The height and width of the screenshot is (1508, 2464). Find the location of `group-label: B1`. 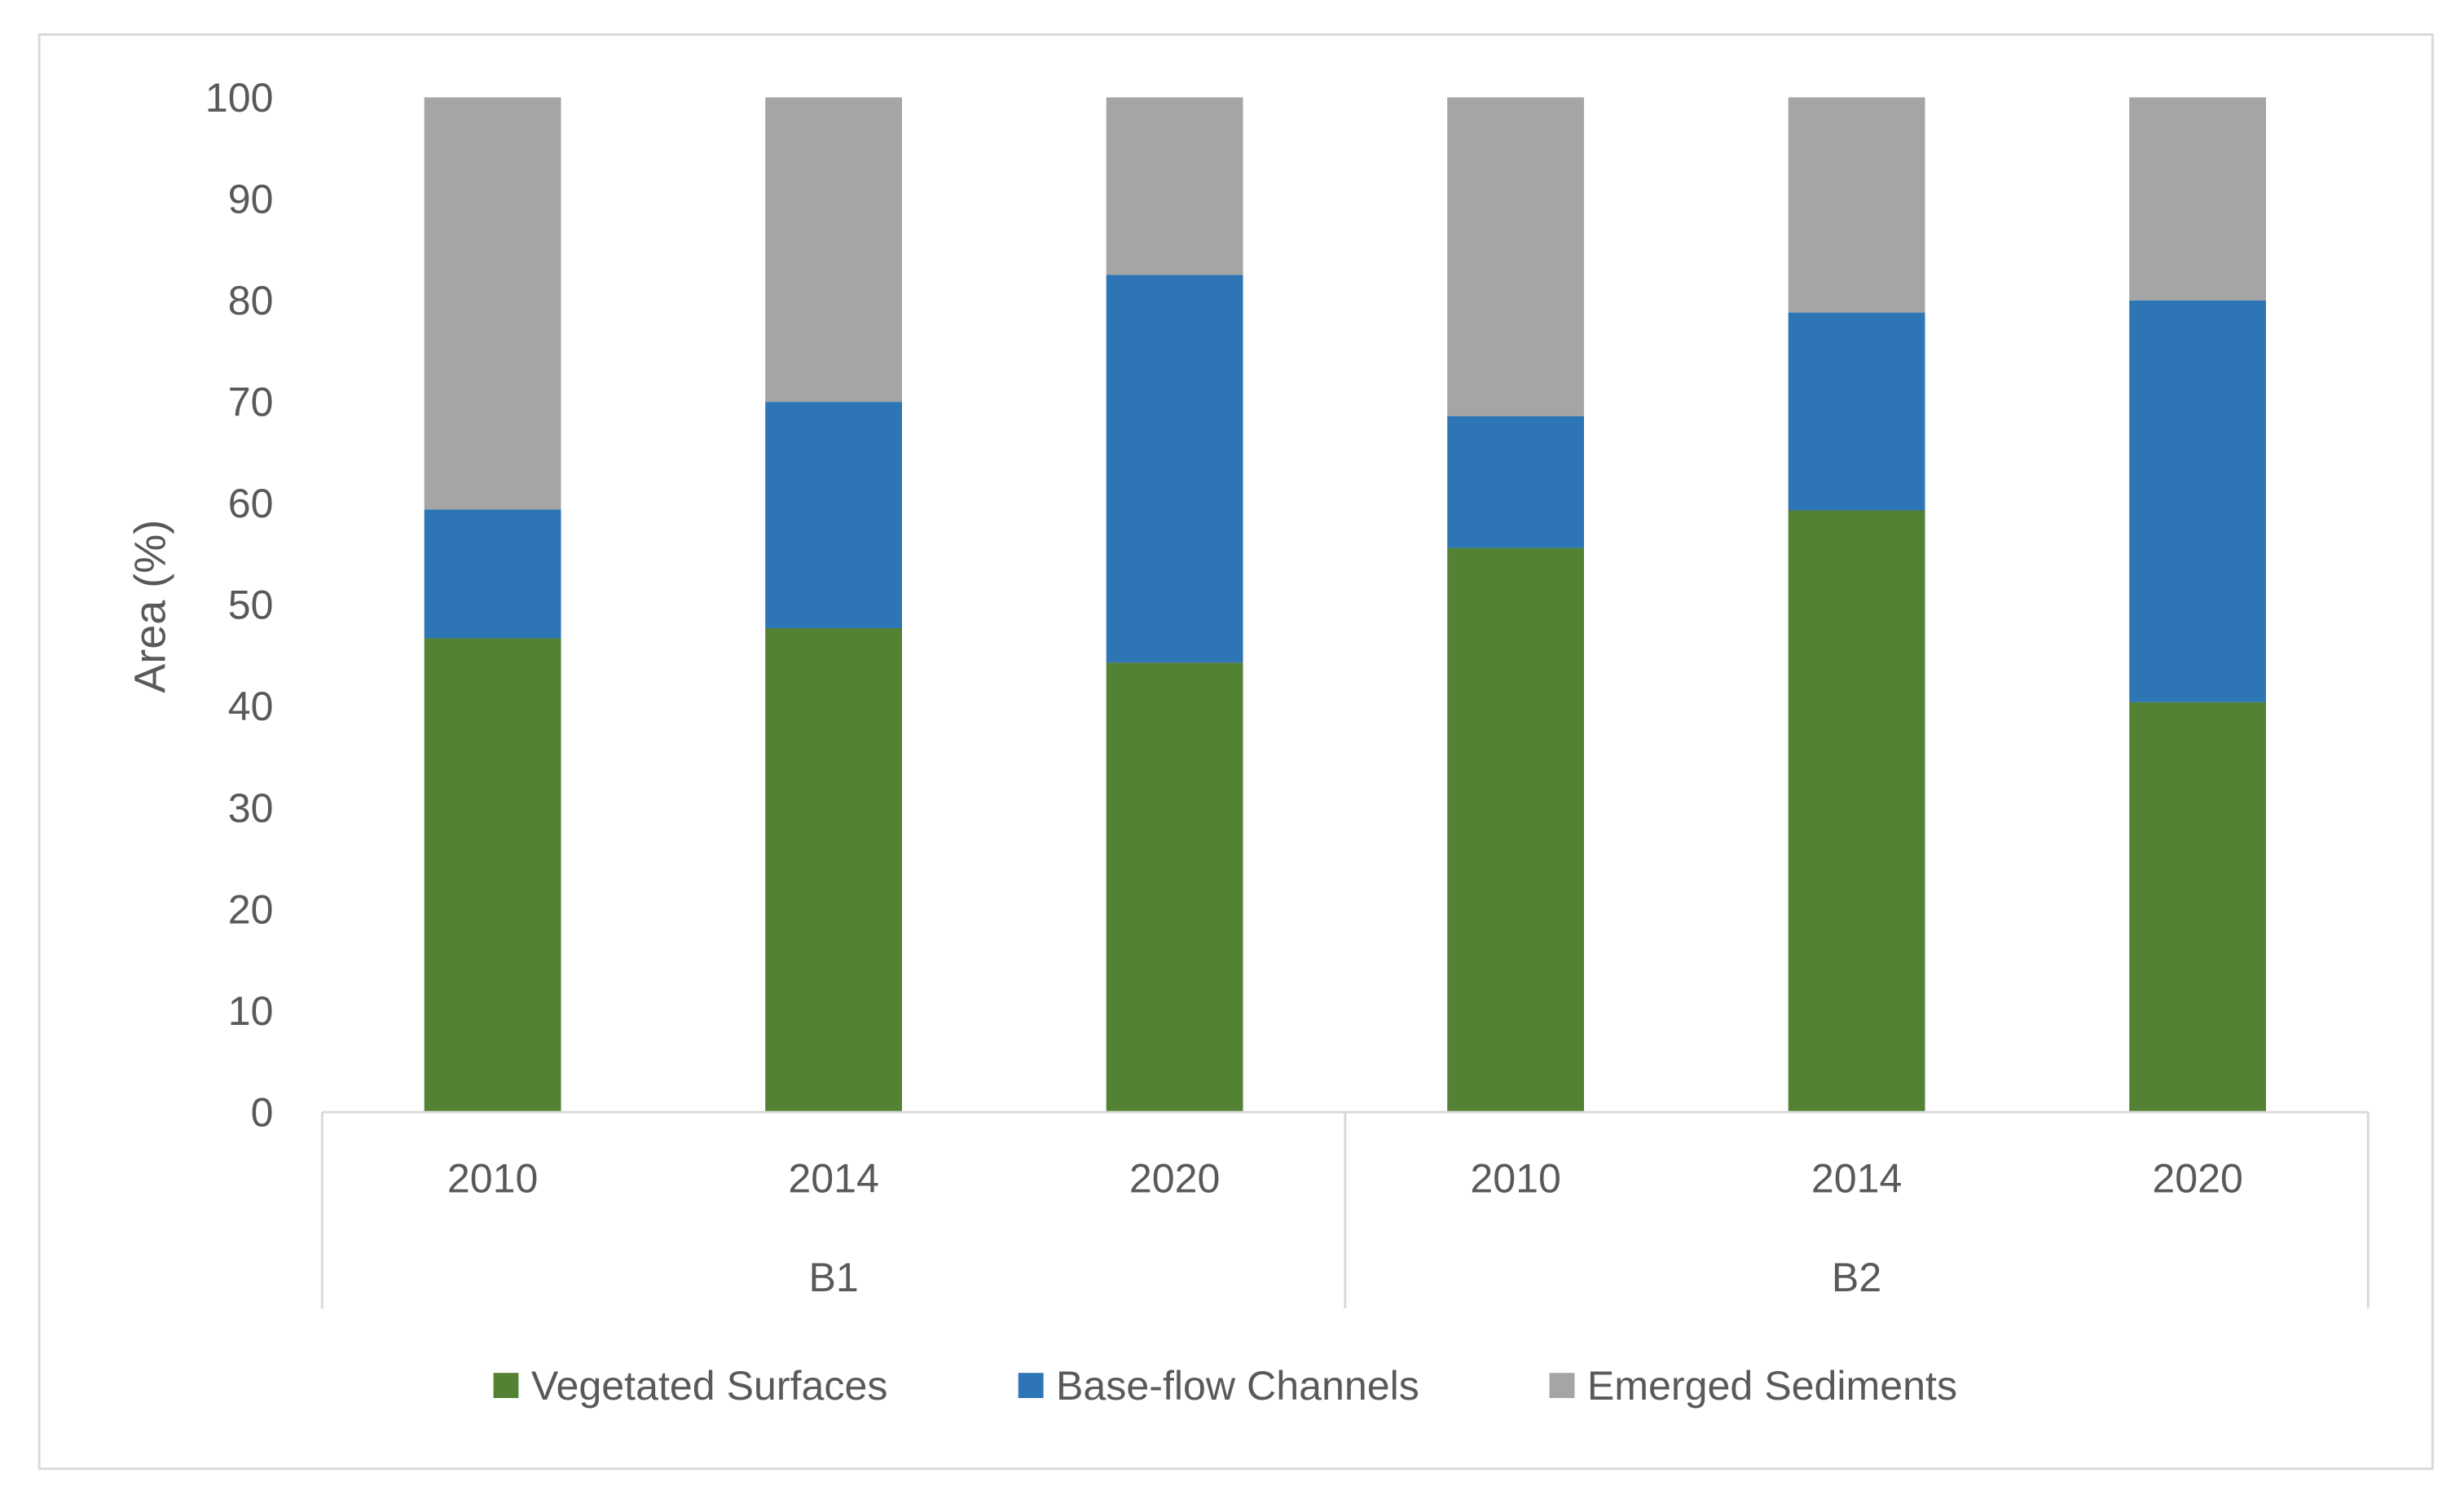

group-label: B1 is located at coordinates (833, 1277).